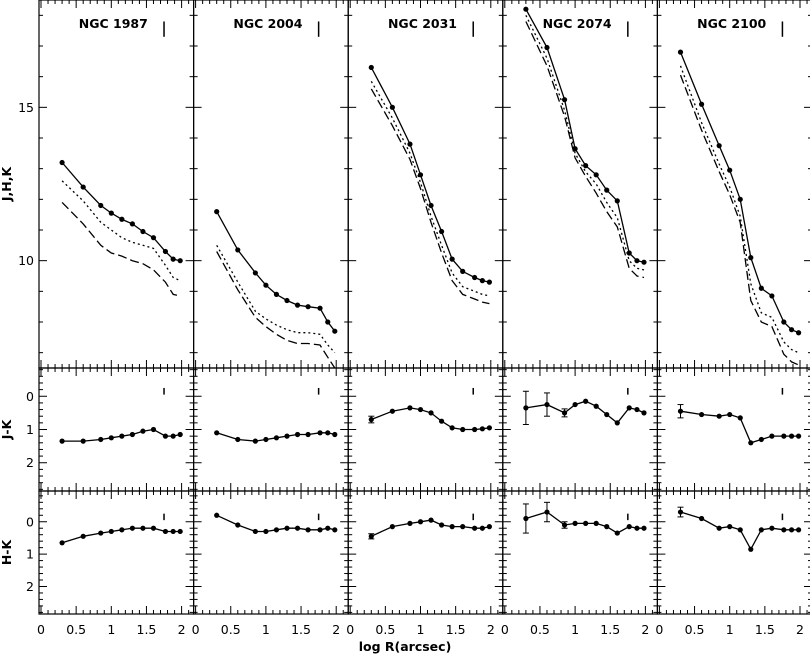  What do you see at coordinates (422, 23) in the screenshot?
I see `panel-title: NGC 2031` at bounding box center [422, 23].